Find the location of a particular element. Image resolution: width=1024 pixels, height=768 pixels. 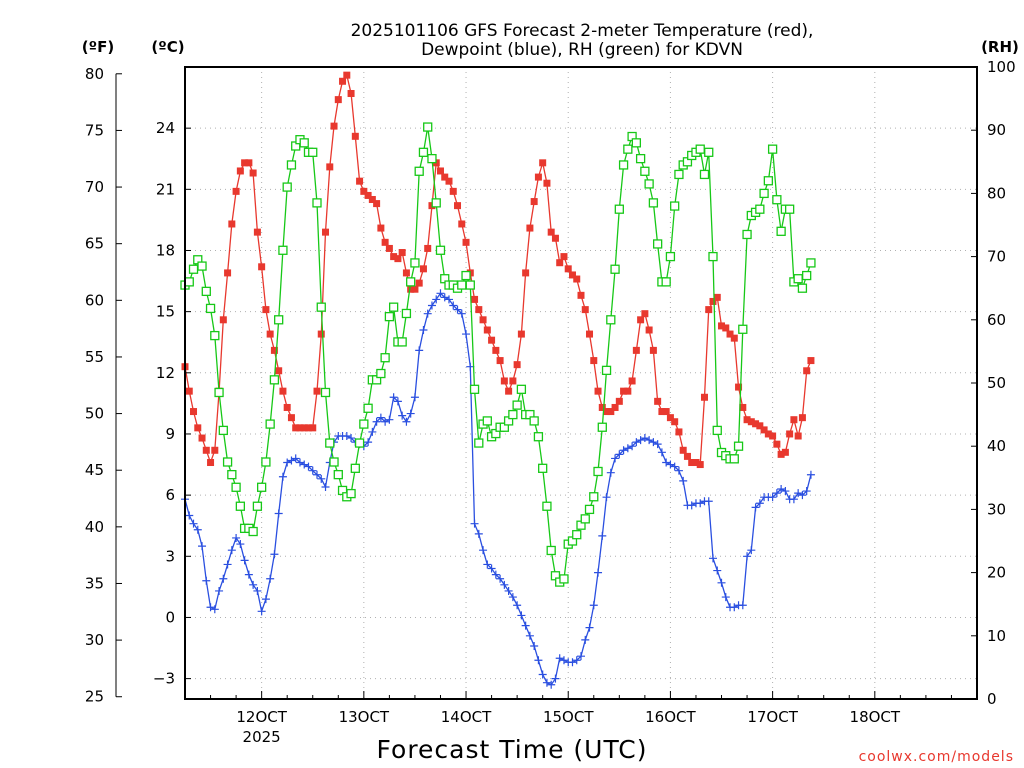

x-tick-label: 18OCT is located at coordinates (875, 717).